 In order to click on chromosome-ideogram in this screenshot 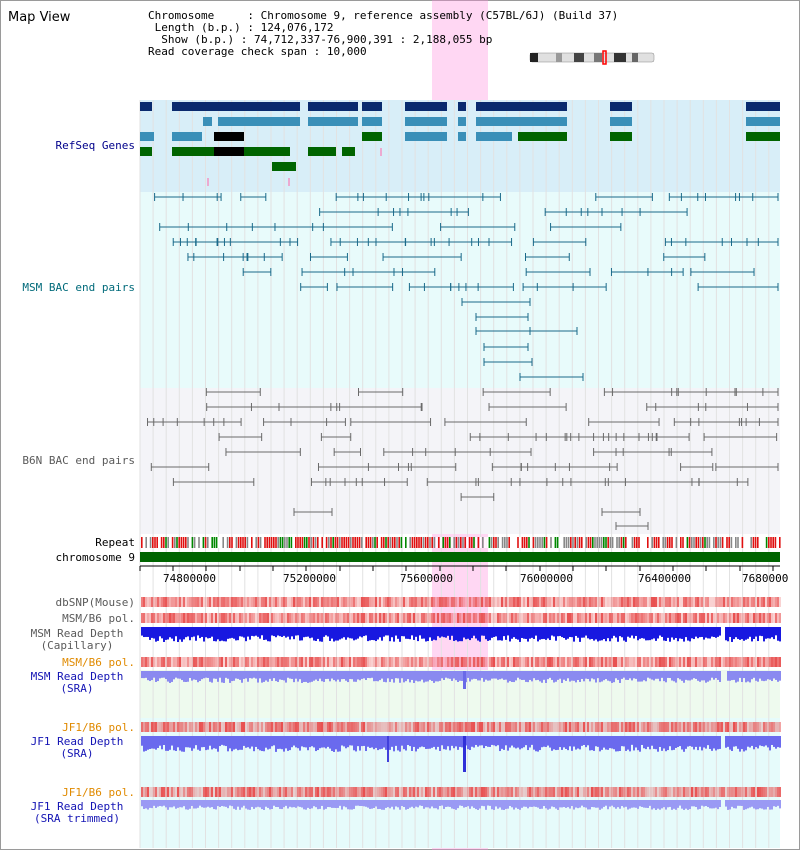, I will do `click(592, 57)`.